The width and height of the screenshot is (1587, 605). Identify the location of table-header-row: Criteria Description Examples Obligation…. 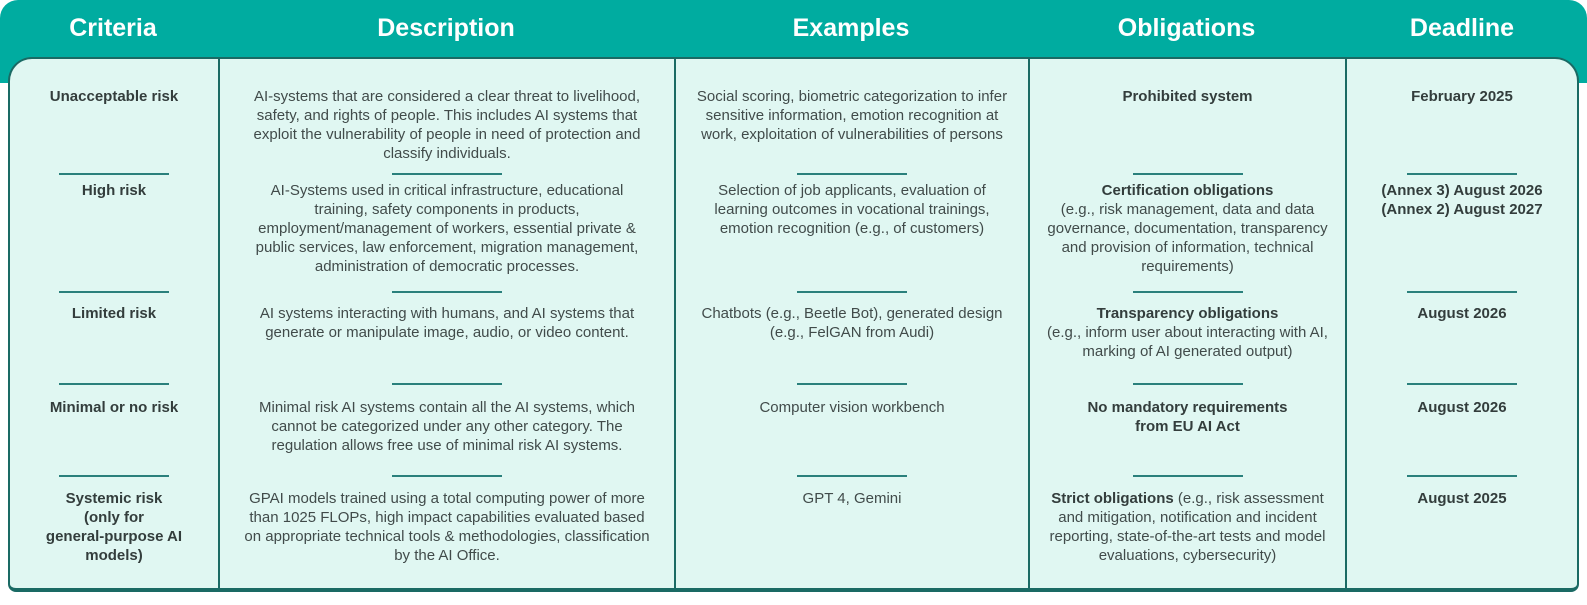
(793, 28).